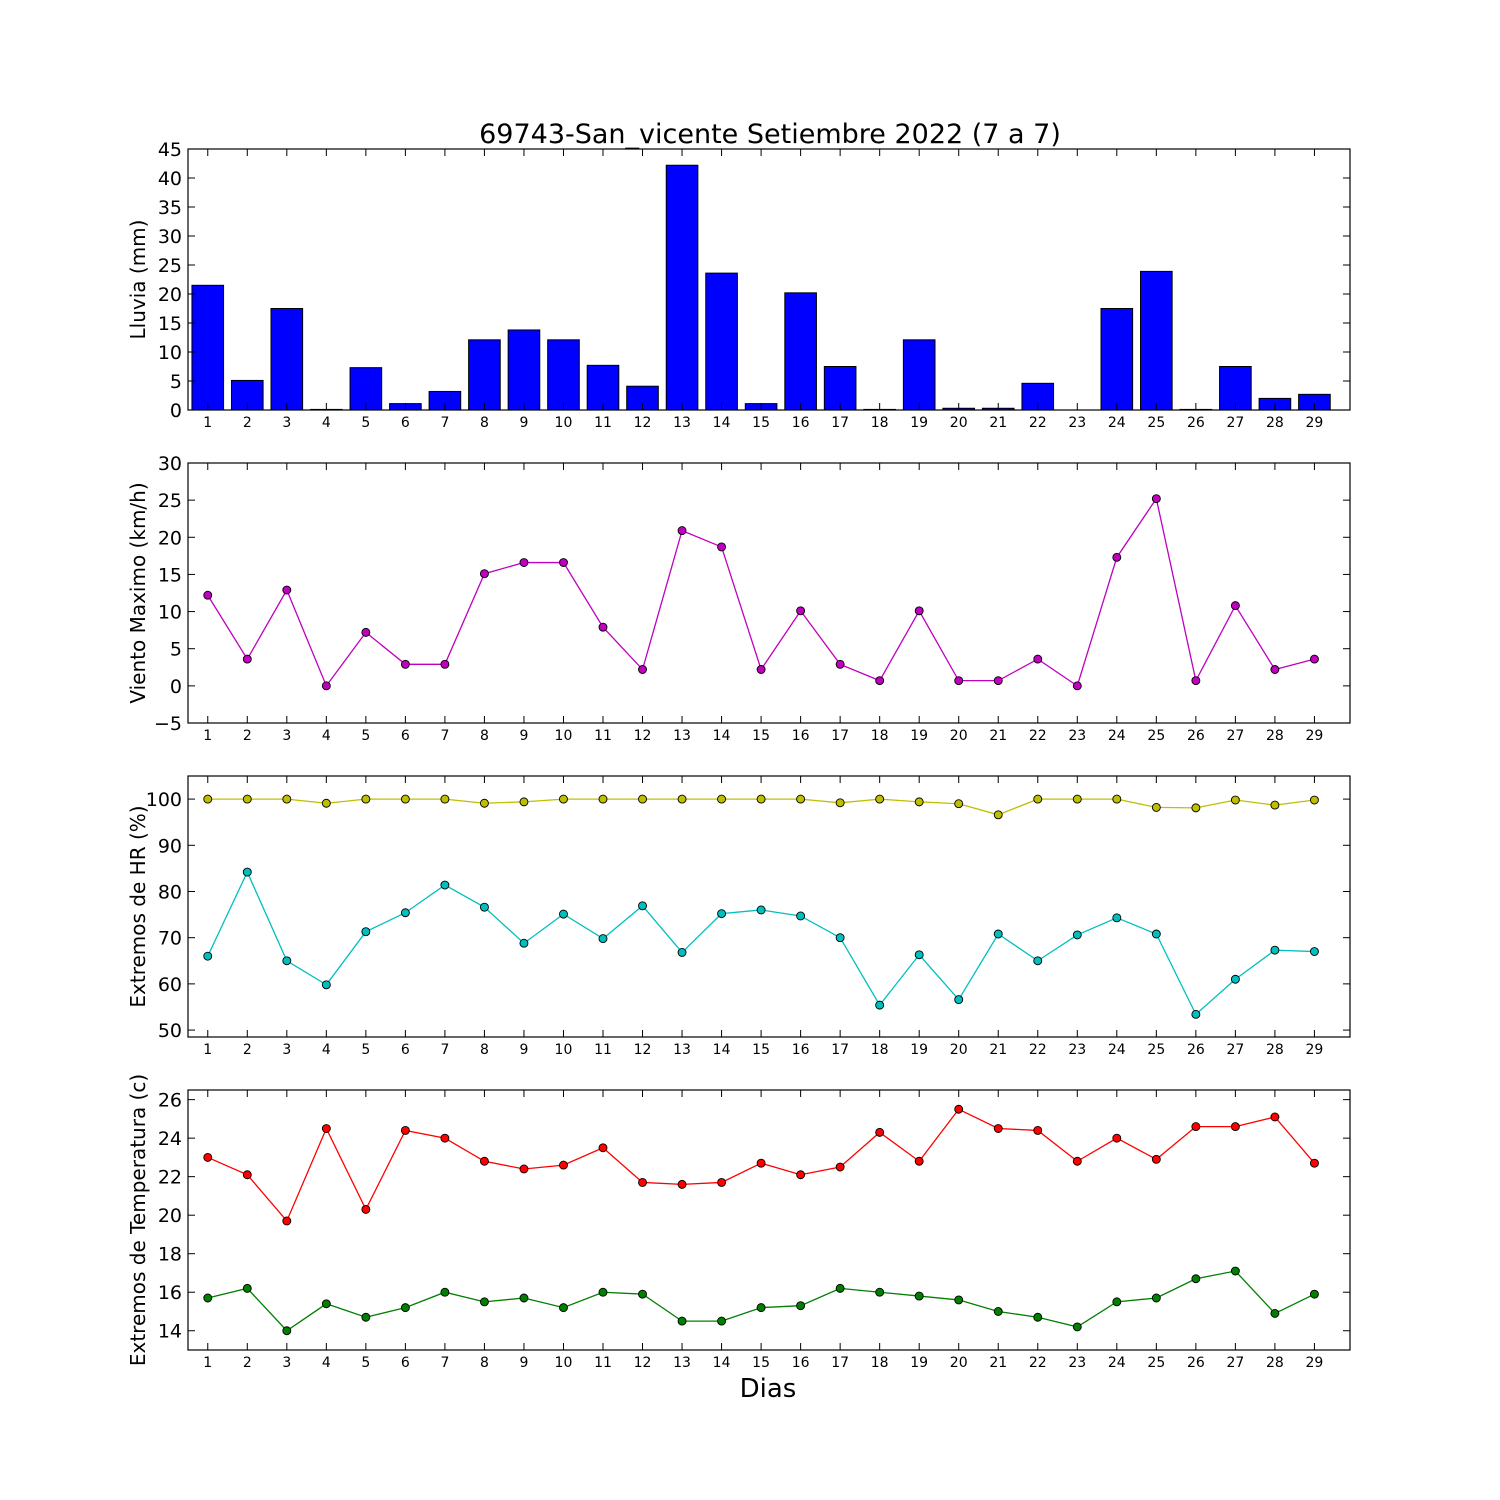 This screenshot has width=1500, height=1500. Describe the element at coordinates (523, 423) in the screenshot. I see `rain-xtick-label: 9` at that location.